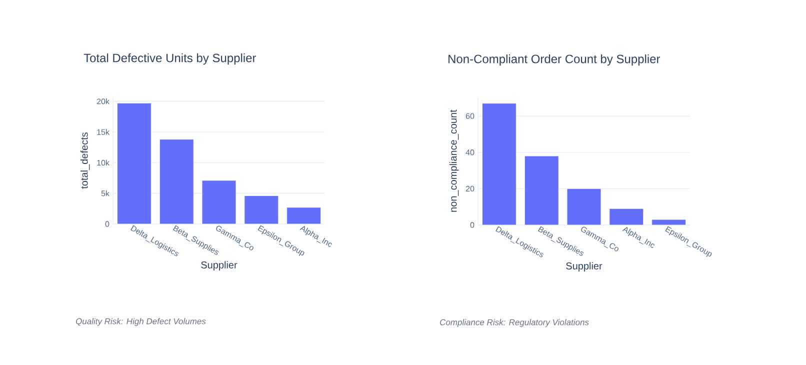 The width and height of the screenshot is (806, 365). I want to click on y-axis-title: total_defects, so click(85, 160).